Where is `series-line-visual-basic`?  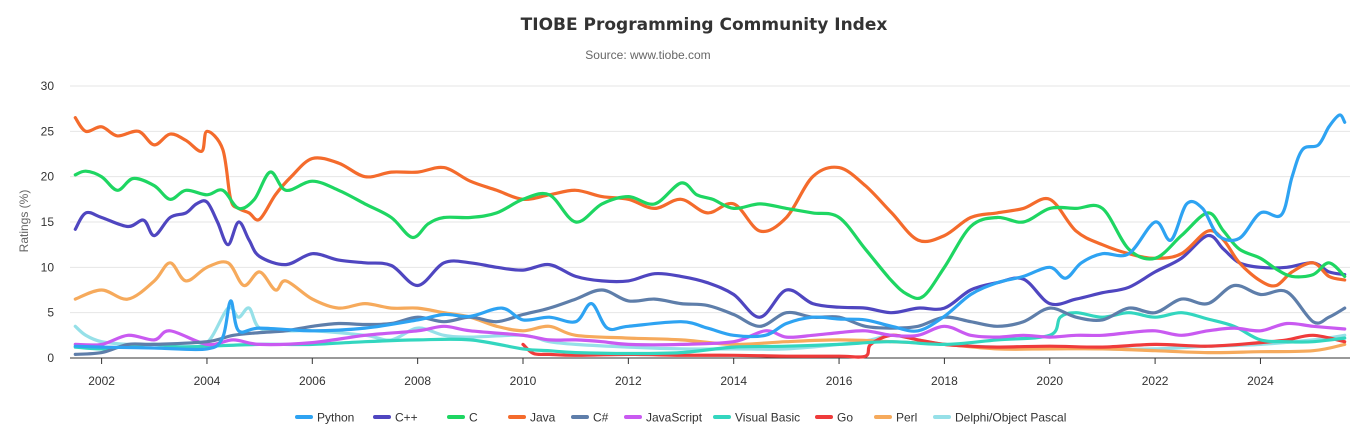 series-line-visual-basic is located at coordinates (710, 333).